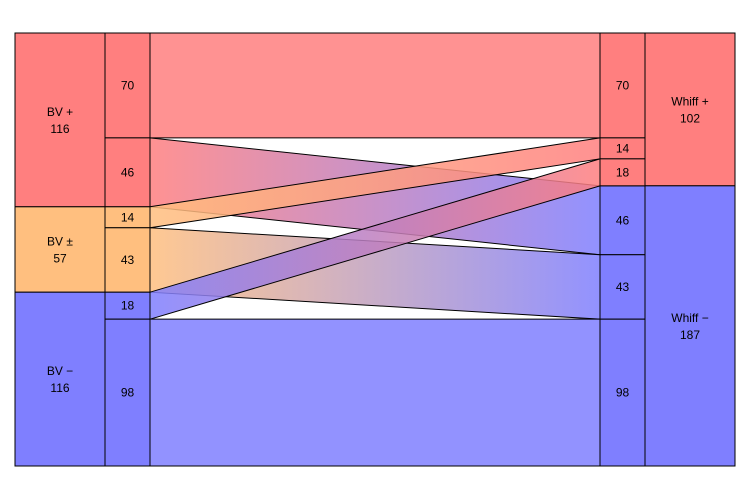  I want to click on right-segment-minus-to-plus, so click(622, 172).